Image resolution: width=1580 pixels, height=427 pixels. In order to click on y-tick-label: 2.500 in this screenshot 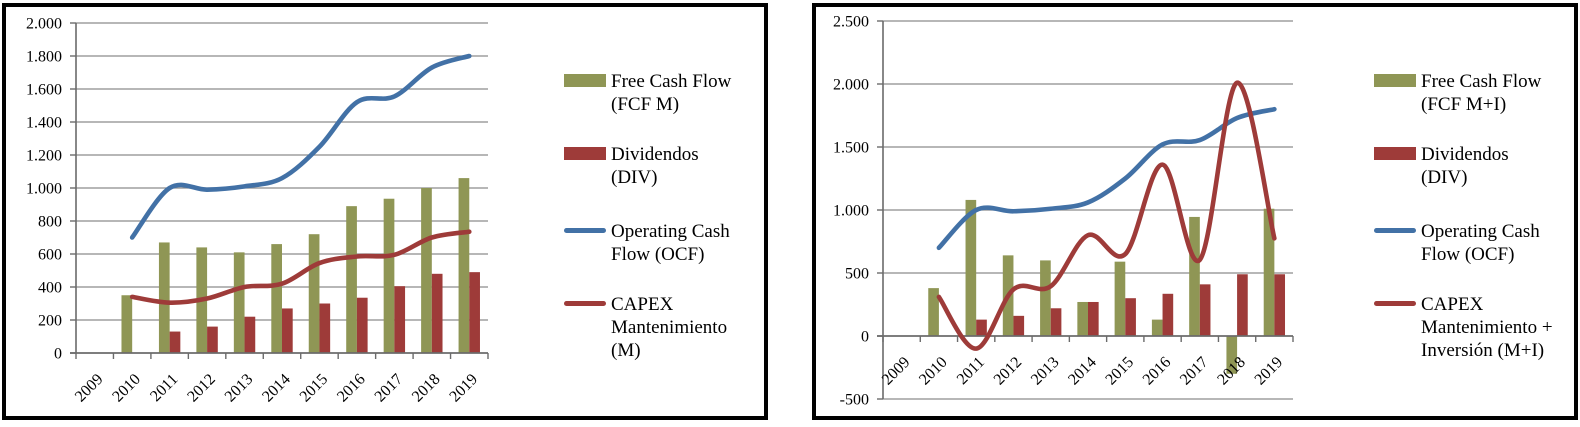, I will do `click(851, 22)`.